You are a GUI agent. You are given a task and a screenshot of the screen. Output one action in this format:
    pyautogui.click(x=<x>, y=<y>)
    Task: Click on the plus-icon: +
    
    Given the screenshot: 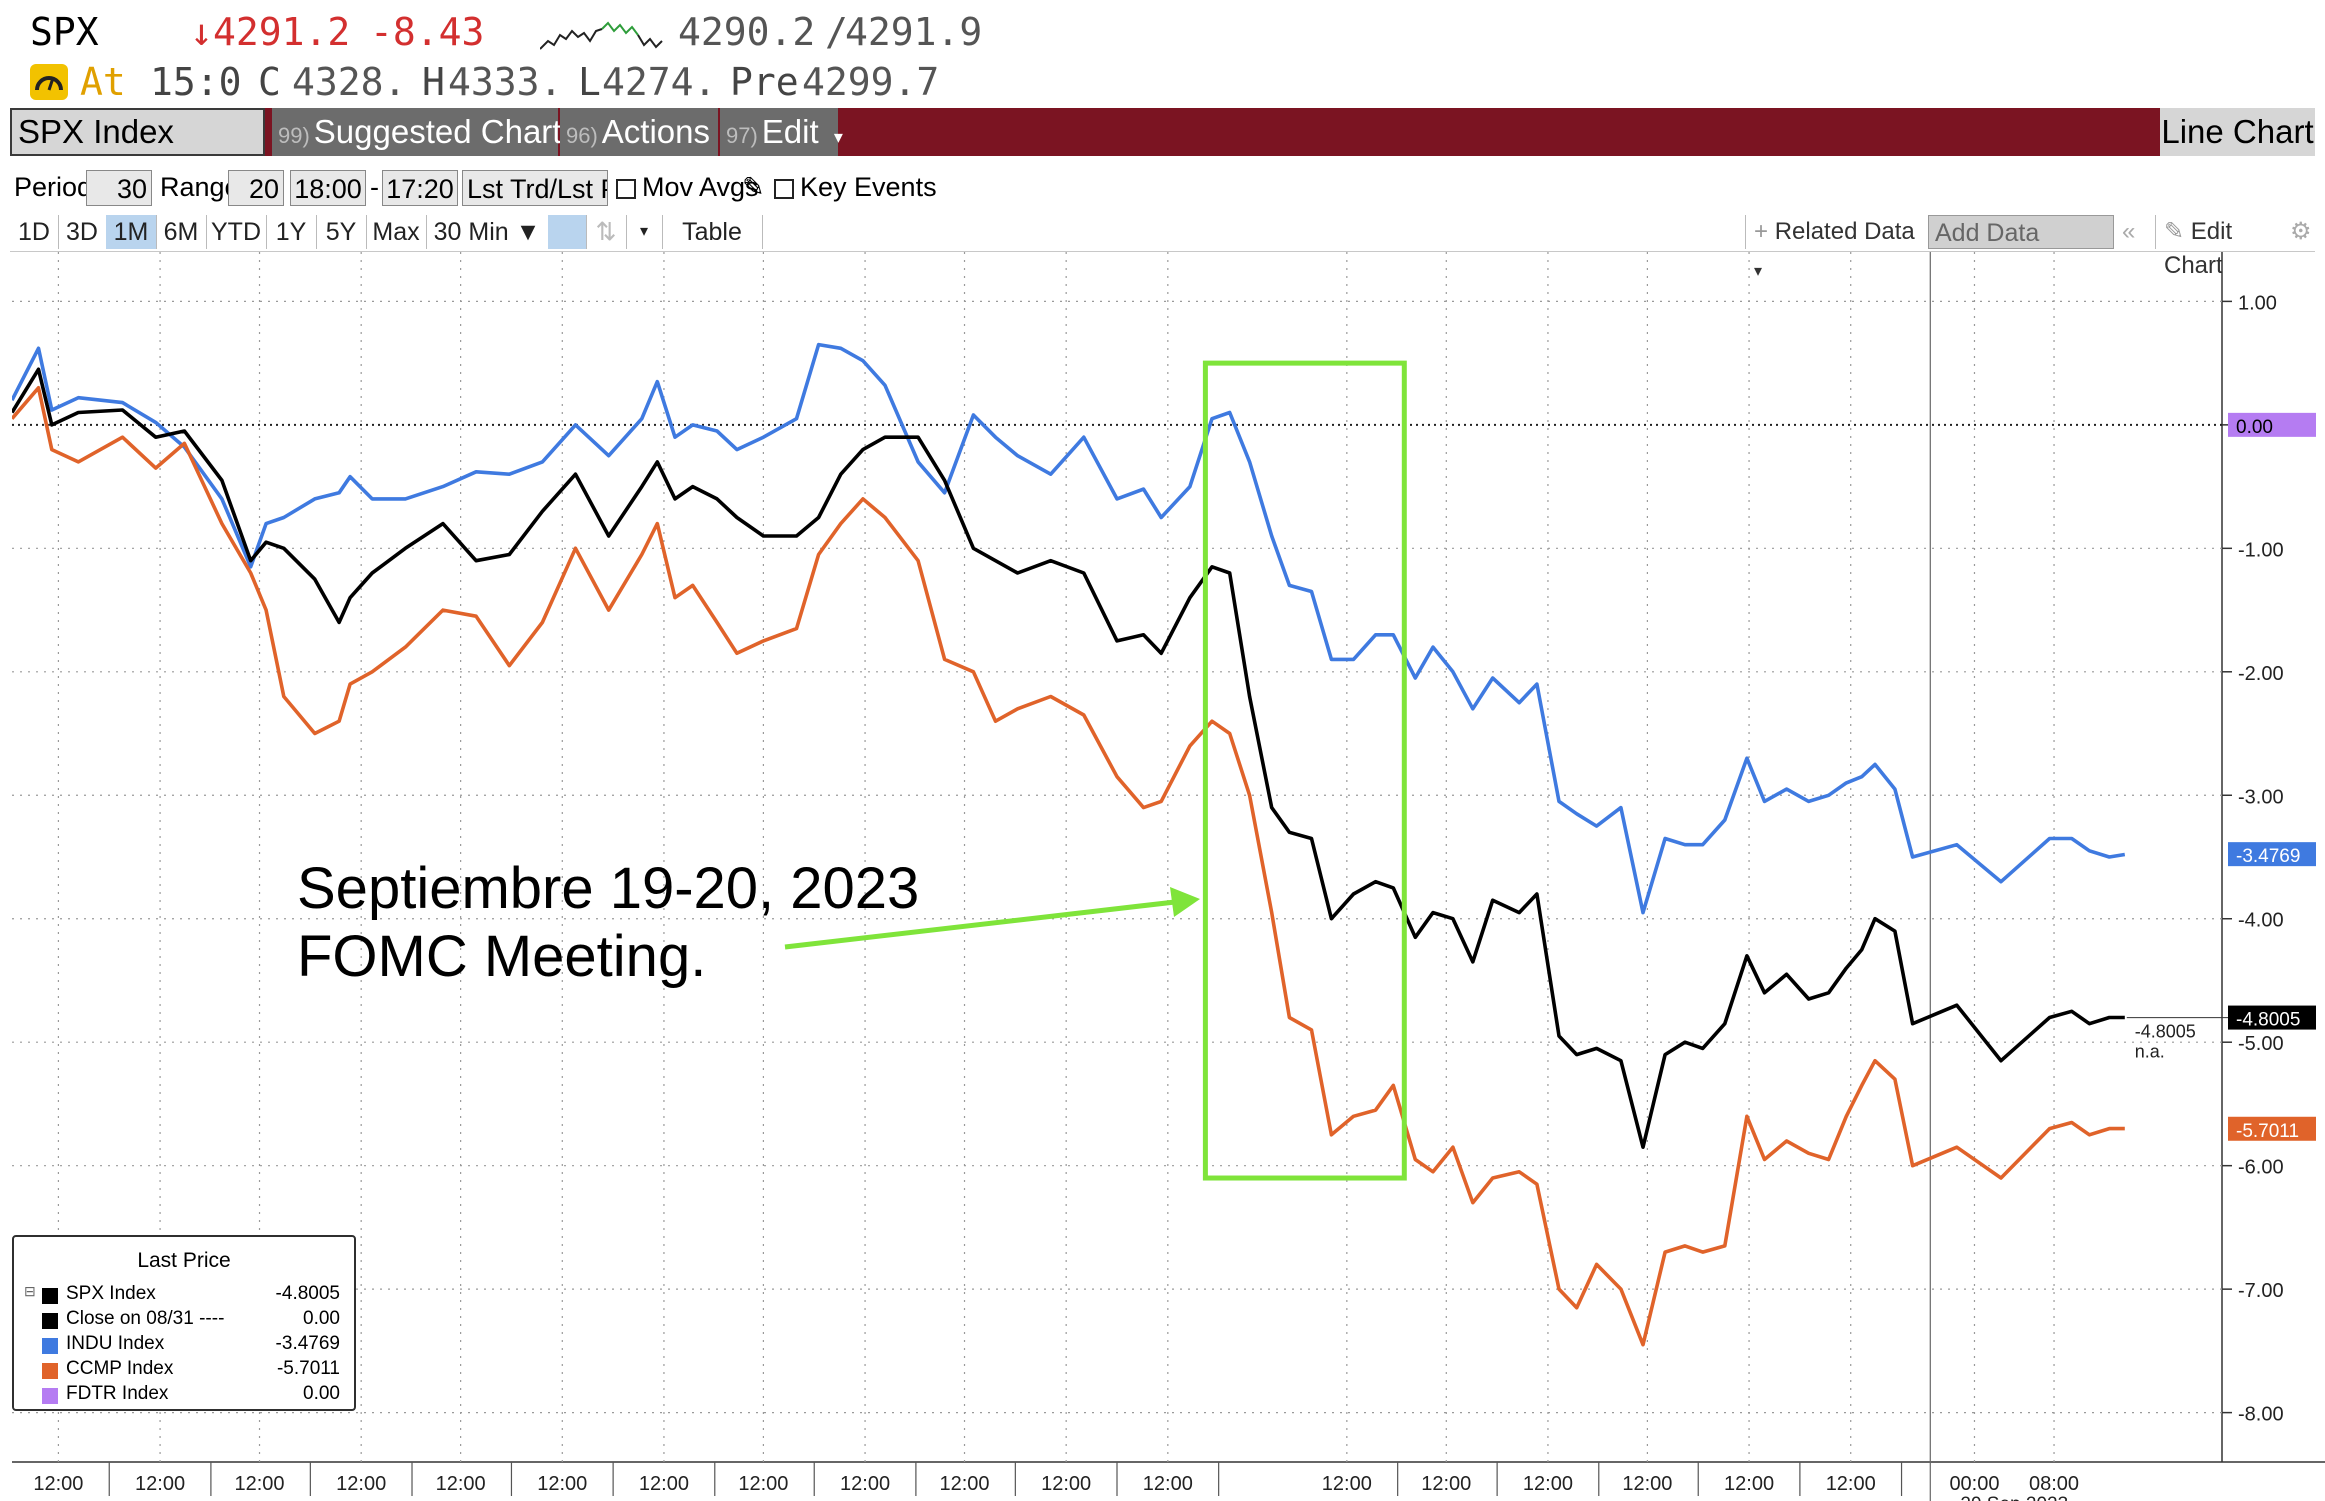 What is the action you would take?
    pyautogui.click(x=1764, y=231)
    